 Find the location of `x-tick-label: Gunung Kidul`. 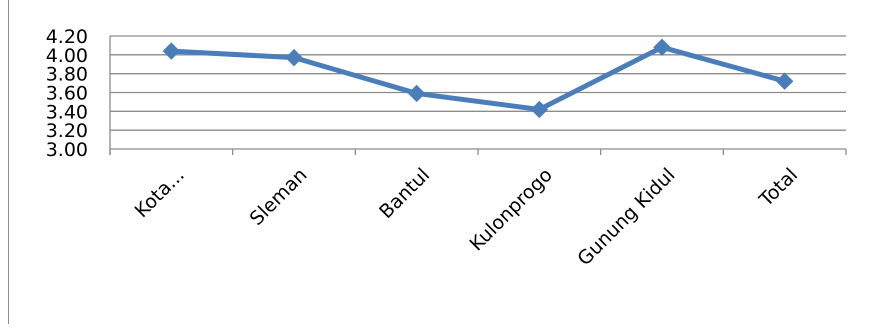

x-tick-label: Gunung Kidul is located at coordinates (626, 217).